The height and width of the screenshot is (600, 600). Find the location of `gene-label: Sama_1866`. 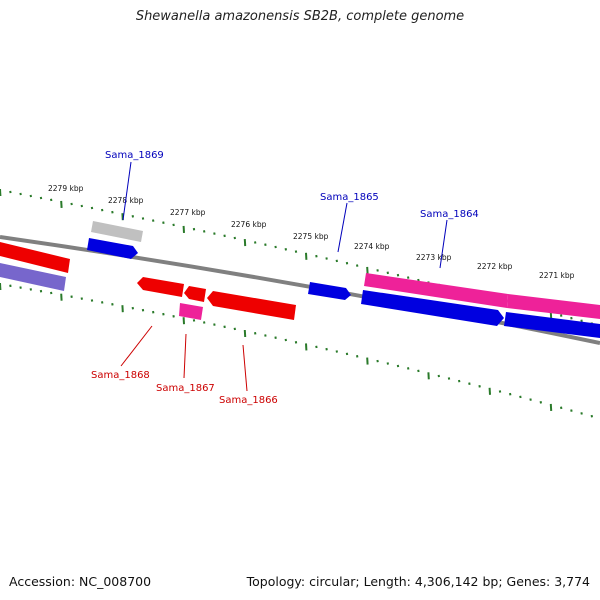

gene-label: Sama_1866 is located at coordinates (248, 400).